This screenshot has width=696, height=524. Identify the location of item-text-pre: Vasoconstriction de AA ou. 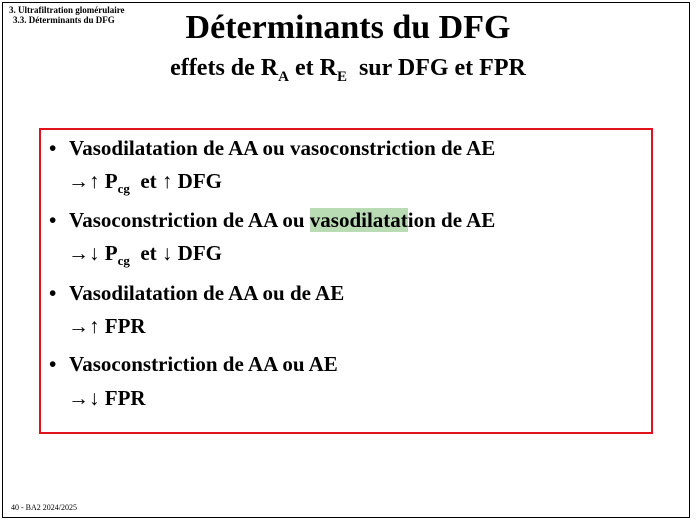
(189, 220).